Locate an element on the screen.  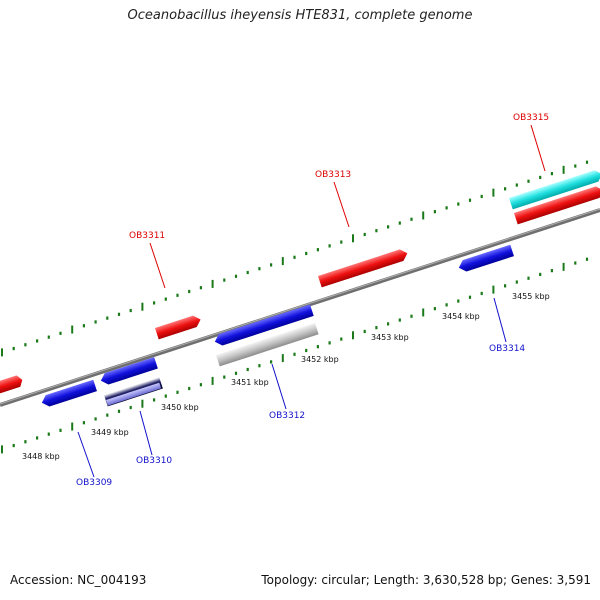
gene-arrow-forward-partial is located at coordinates (12, 385).